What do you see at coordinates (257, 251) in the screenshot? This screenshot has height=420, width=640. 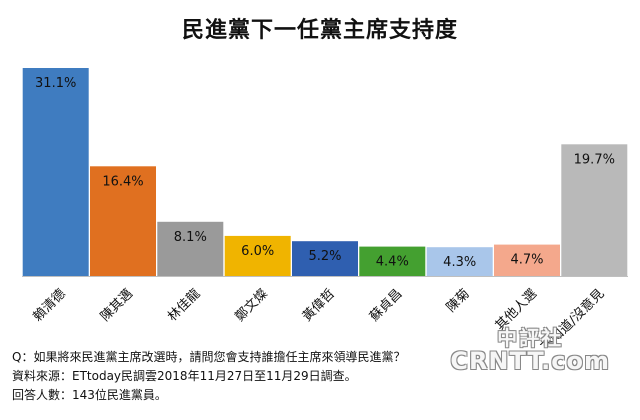 I see `bar-value-label-3: 6.0%` at bounding box center [257, 251].